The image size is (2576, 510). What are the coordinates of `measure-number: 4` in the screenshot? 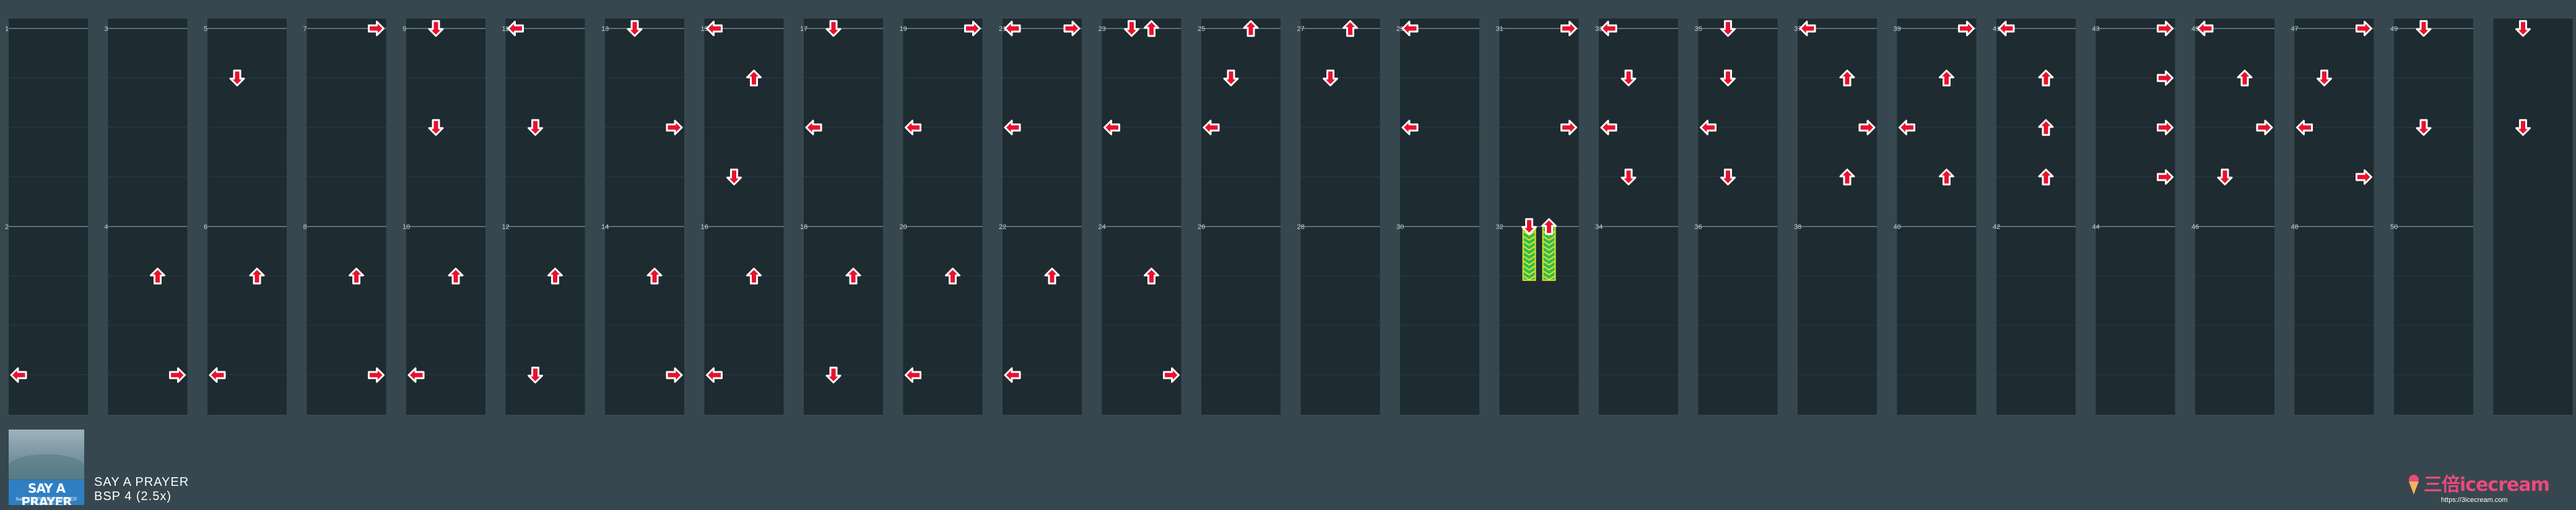 It's located at (106, 227).